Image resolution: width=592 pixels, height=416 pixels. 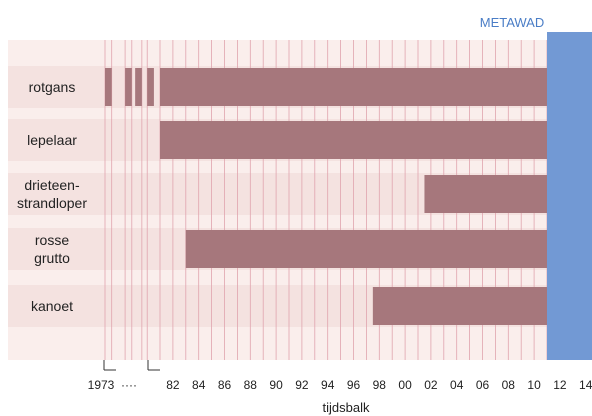 What do you see at coordinates (52, 306) in the screenshot?
I see `category-label: kanoet` at bounding box center [52, 306].